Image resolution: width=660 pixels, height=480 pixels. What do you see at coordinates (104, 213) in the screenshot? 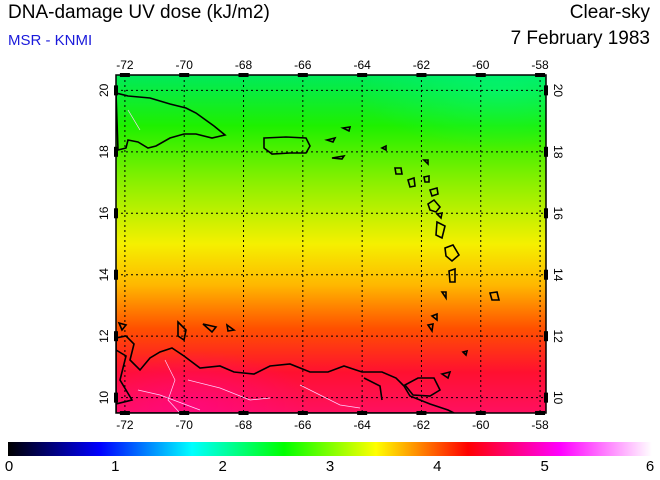
I see `lat-label-left: 16` at bounding box center [104, 213].